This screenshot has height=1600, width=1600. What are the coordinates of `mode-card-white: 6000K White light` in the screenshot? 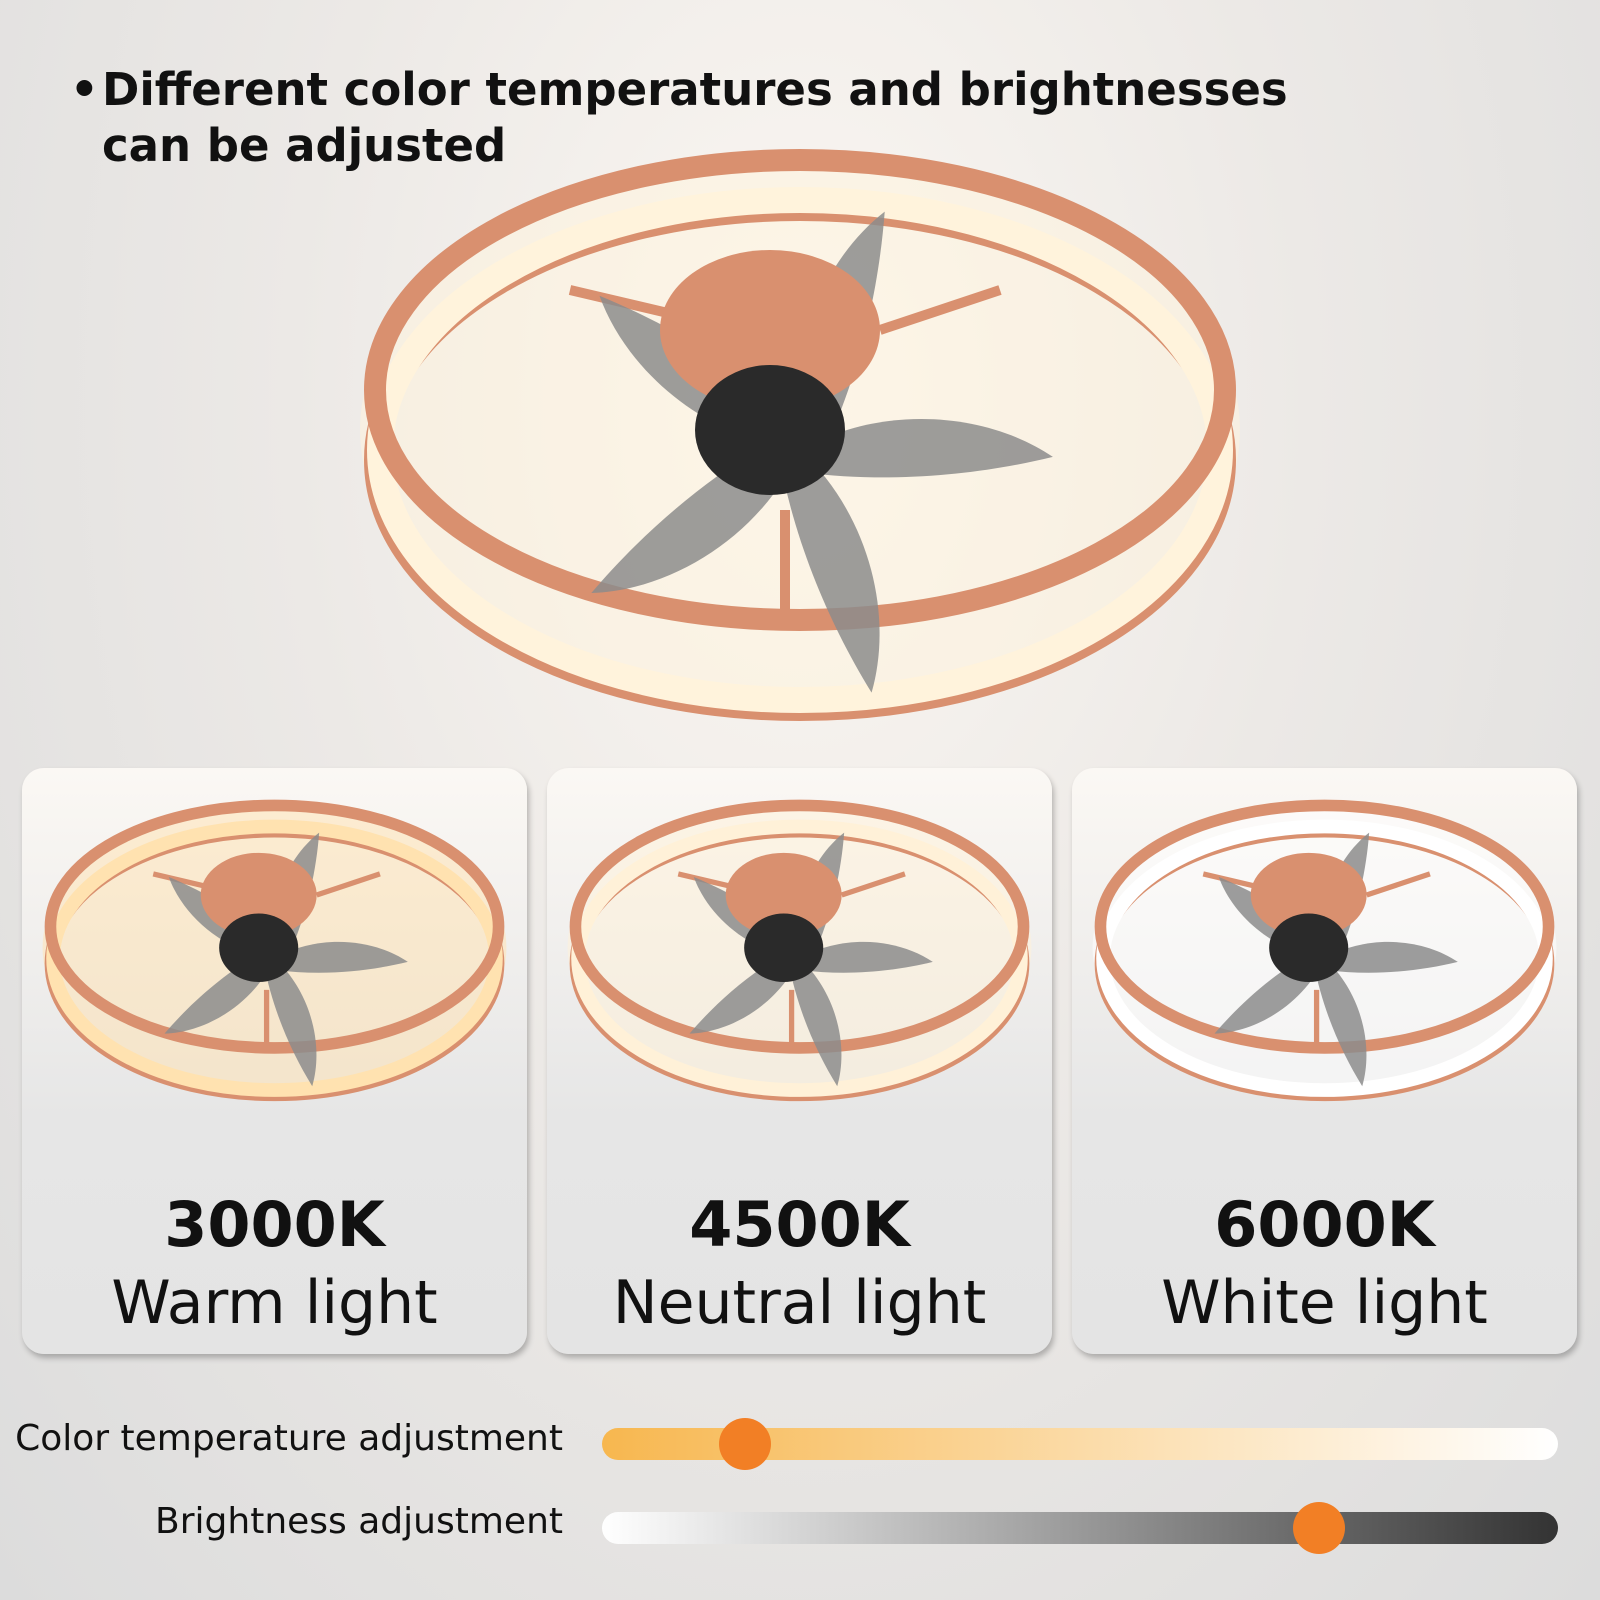 It's located at (1324, 1061).